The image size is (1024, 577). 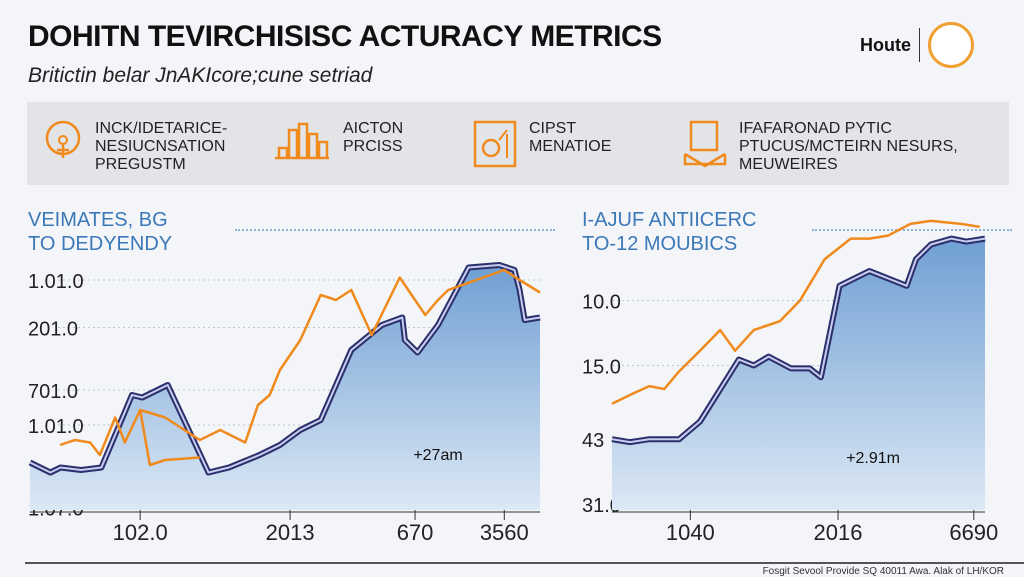 What do you see at coordinates (601, 506) in the screenshot?
I see `right-y-tick-label: 31.0` at bounding box center [601, 506].